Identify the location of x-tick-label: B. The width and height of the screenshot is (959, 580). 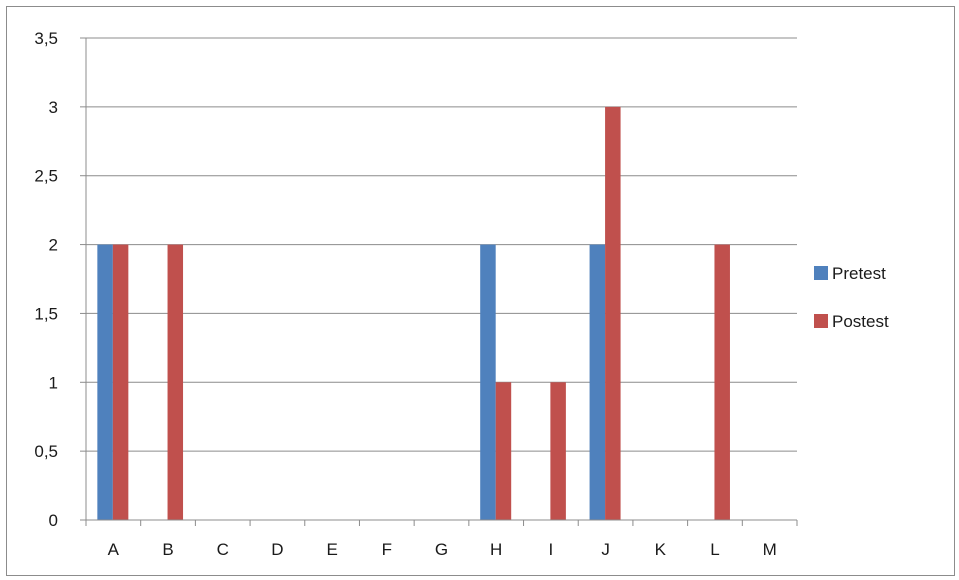
(167, 549).